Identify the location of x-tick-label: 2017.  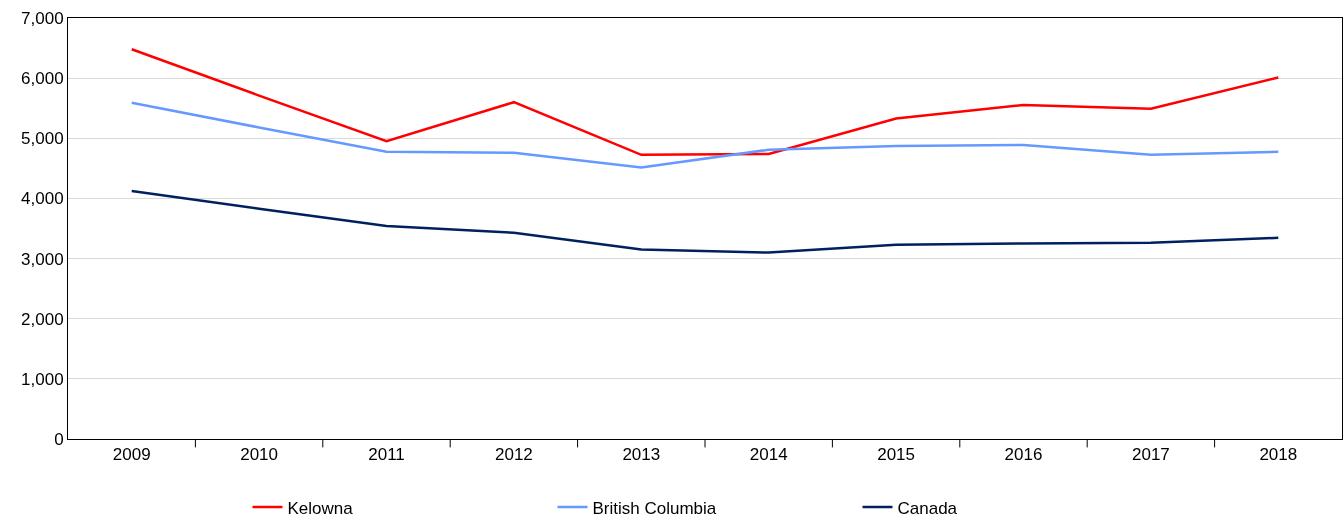
(1150, 455).